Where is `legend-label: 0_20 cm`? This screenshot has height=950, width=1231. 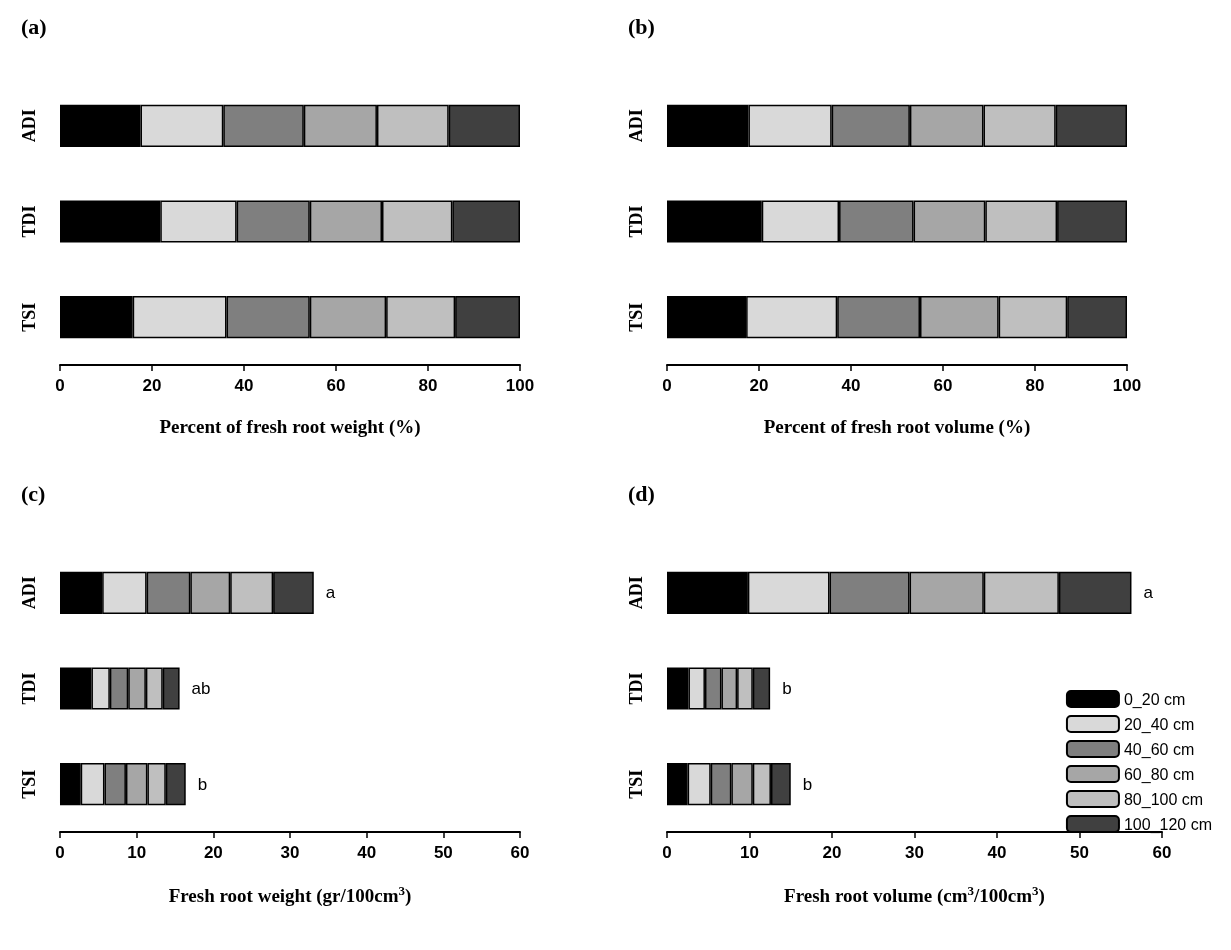 legend-label: 0_20 cm is located at coordinates (1154, 699).